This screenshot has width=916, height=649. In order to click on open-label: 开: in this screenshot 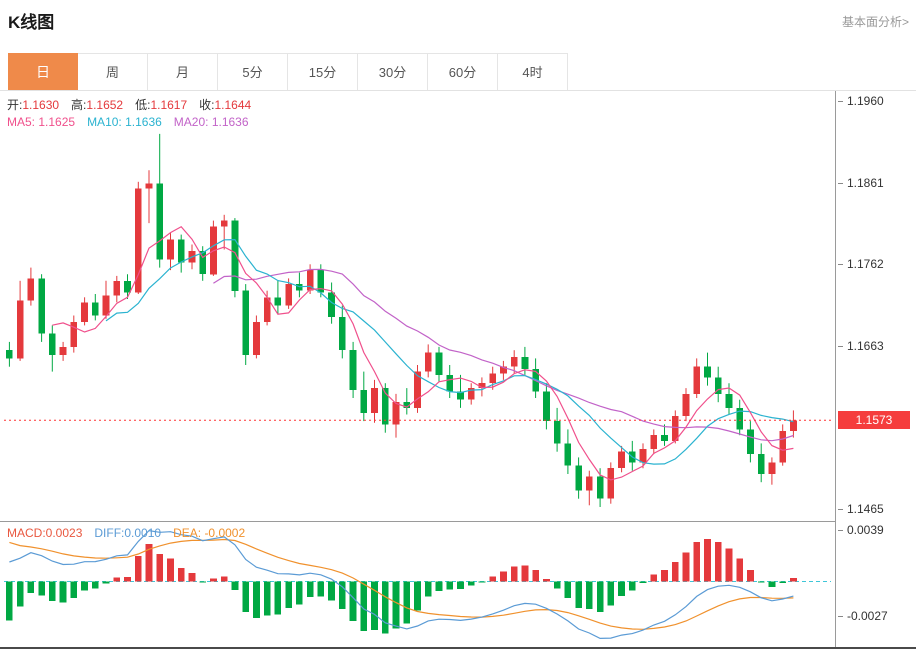, I will do `click(15, 105)`.